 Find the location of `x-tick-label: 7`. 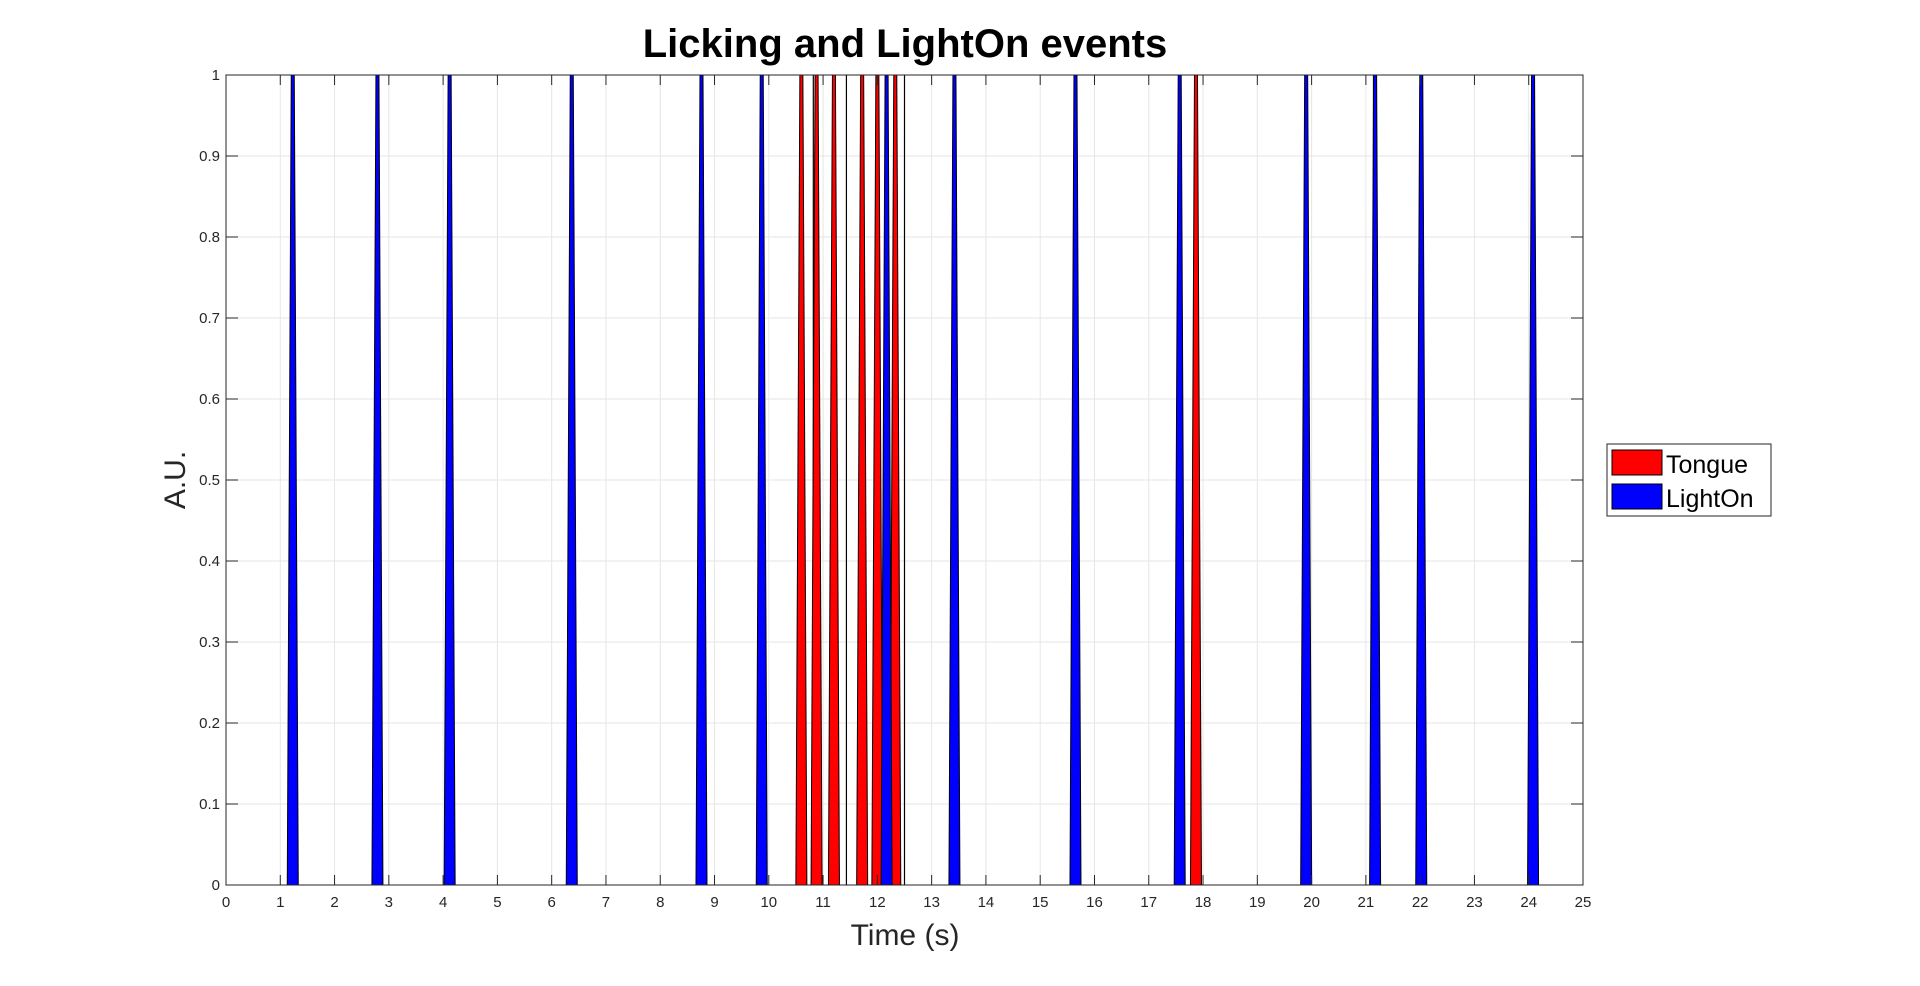

x-tick-label: 7 is located at coordinates (606, 902).